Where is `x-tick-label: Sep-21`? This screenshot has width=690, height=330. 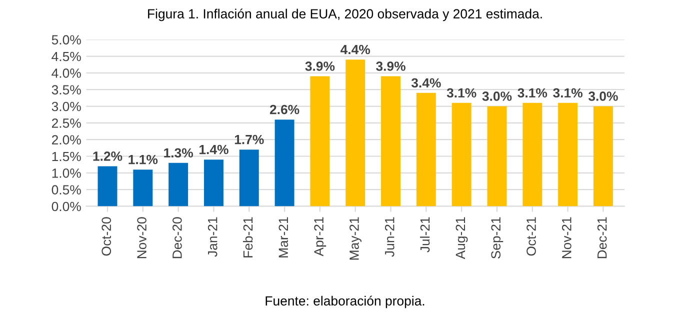
x-tick-label: Sep-21 is located at coordinates (497, 238).